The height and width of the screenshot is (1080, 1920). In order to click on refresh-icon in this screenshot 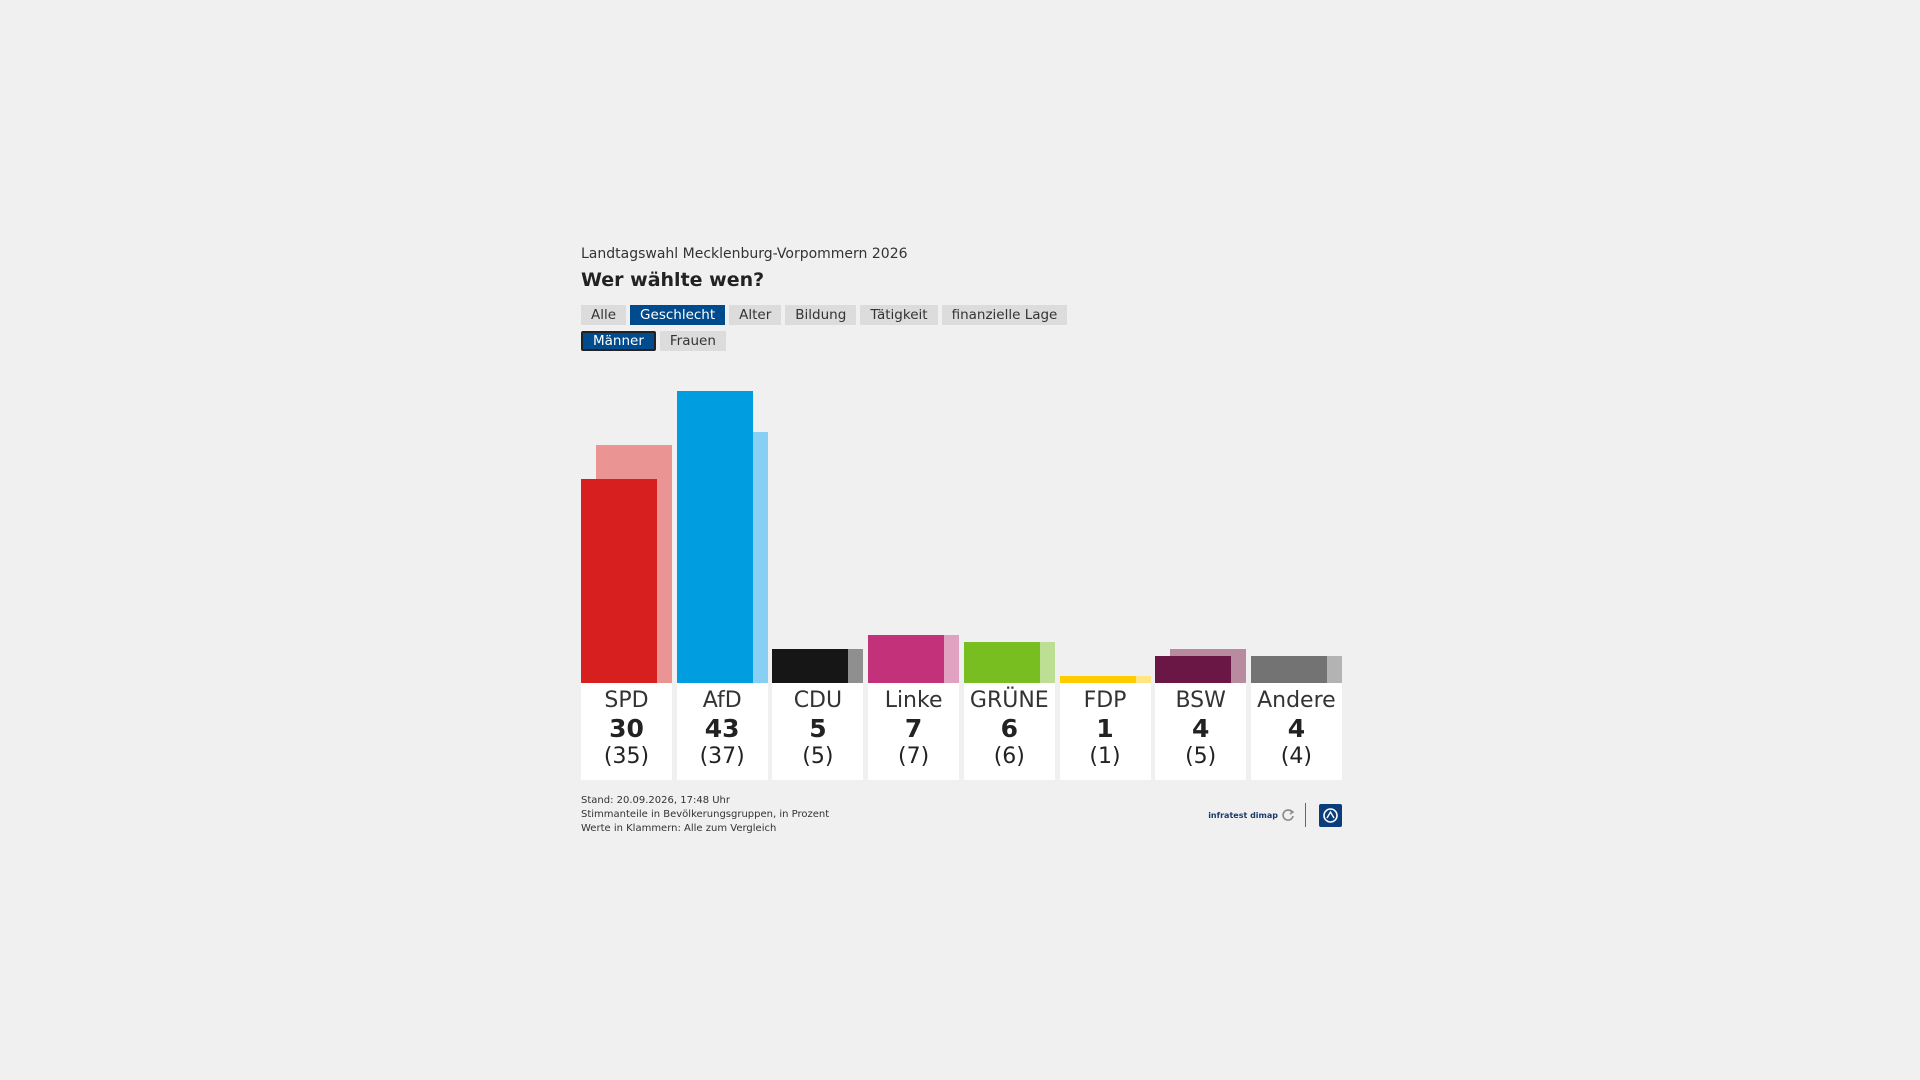, I will do `click(1288, 815)`.